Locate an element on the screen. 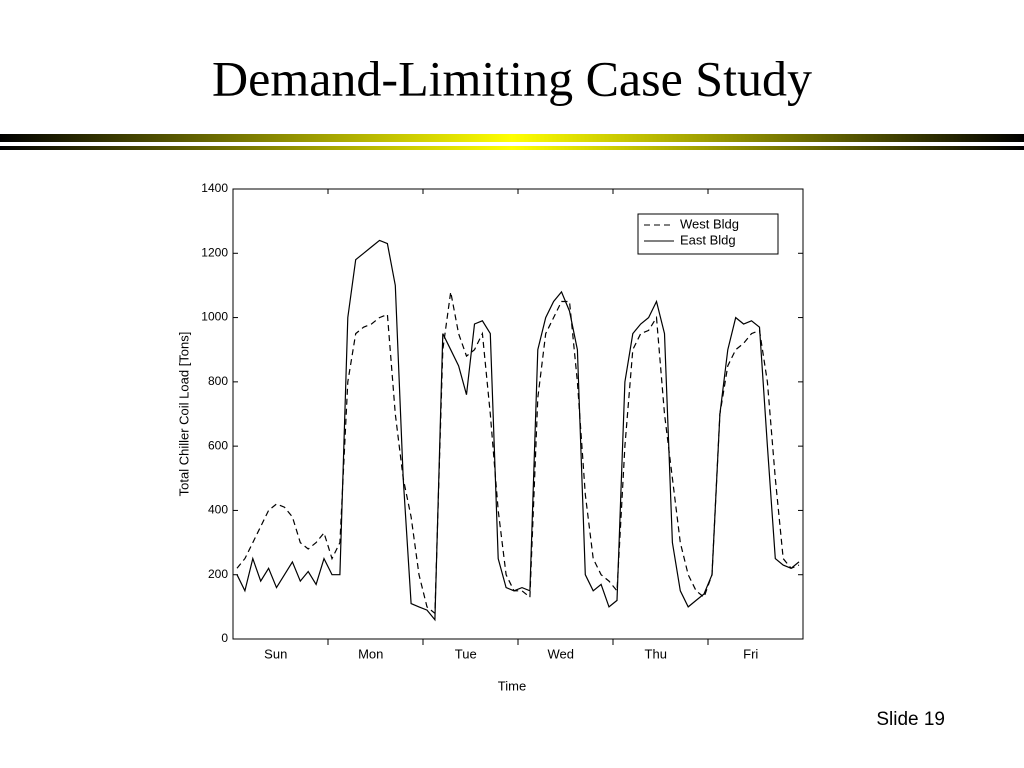 Image resolution: width=1024 pixels, height=768 pixels. x-tick-label: Fri is located at coordinates (750, 653).